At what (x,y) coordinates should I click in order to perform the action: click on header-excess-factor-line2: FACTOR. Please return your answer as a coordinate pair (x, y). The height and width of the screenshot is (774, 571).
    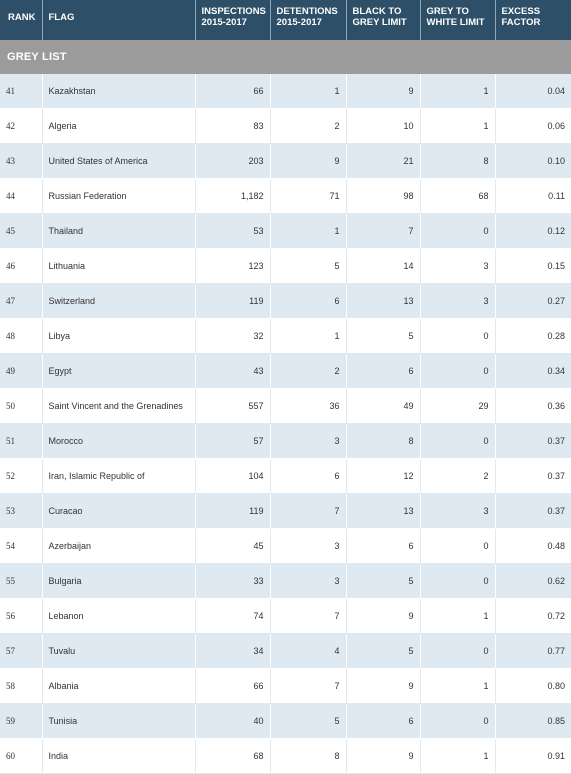
    Looking at the image, I should click on (521, 22).